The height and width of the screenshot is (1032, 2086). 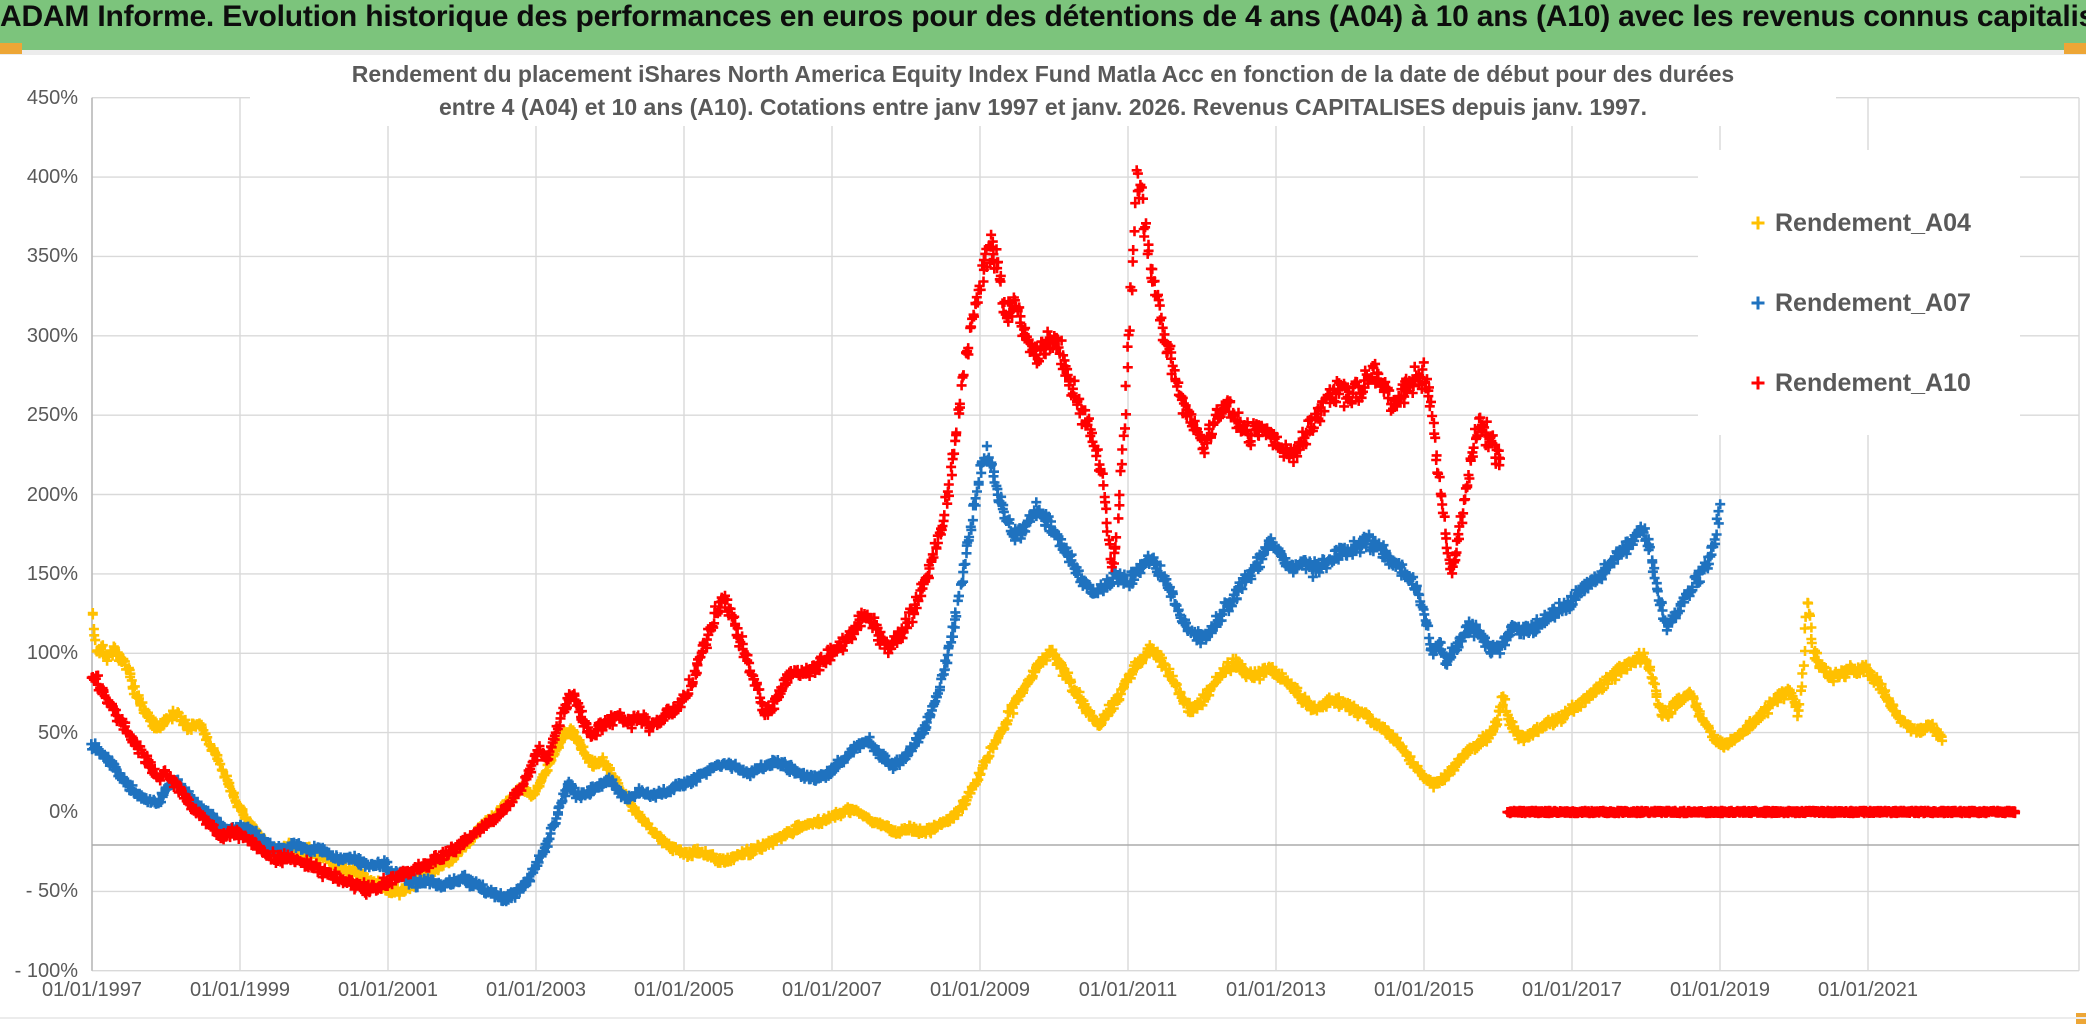 What do you see at coordinates (46, 970) in the screenshot?
I see `y-axis-label: - 100%` at bounding box center [46, 970].